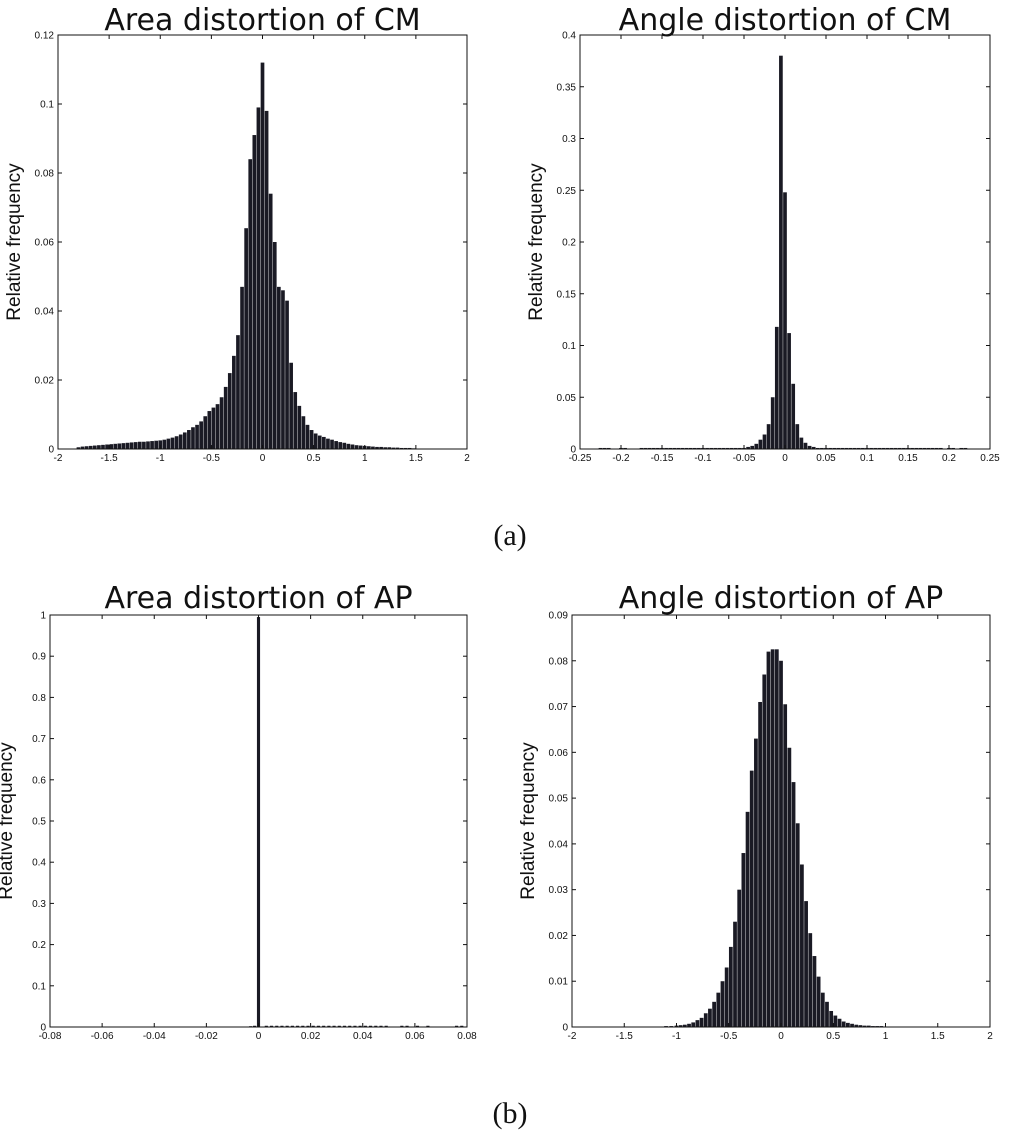 The width and height of the screenshot is (1011, 1136). I want to click on y-tick-label: 0.12, so click(45, 36).